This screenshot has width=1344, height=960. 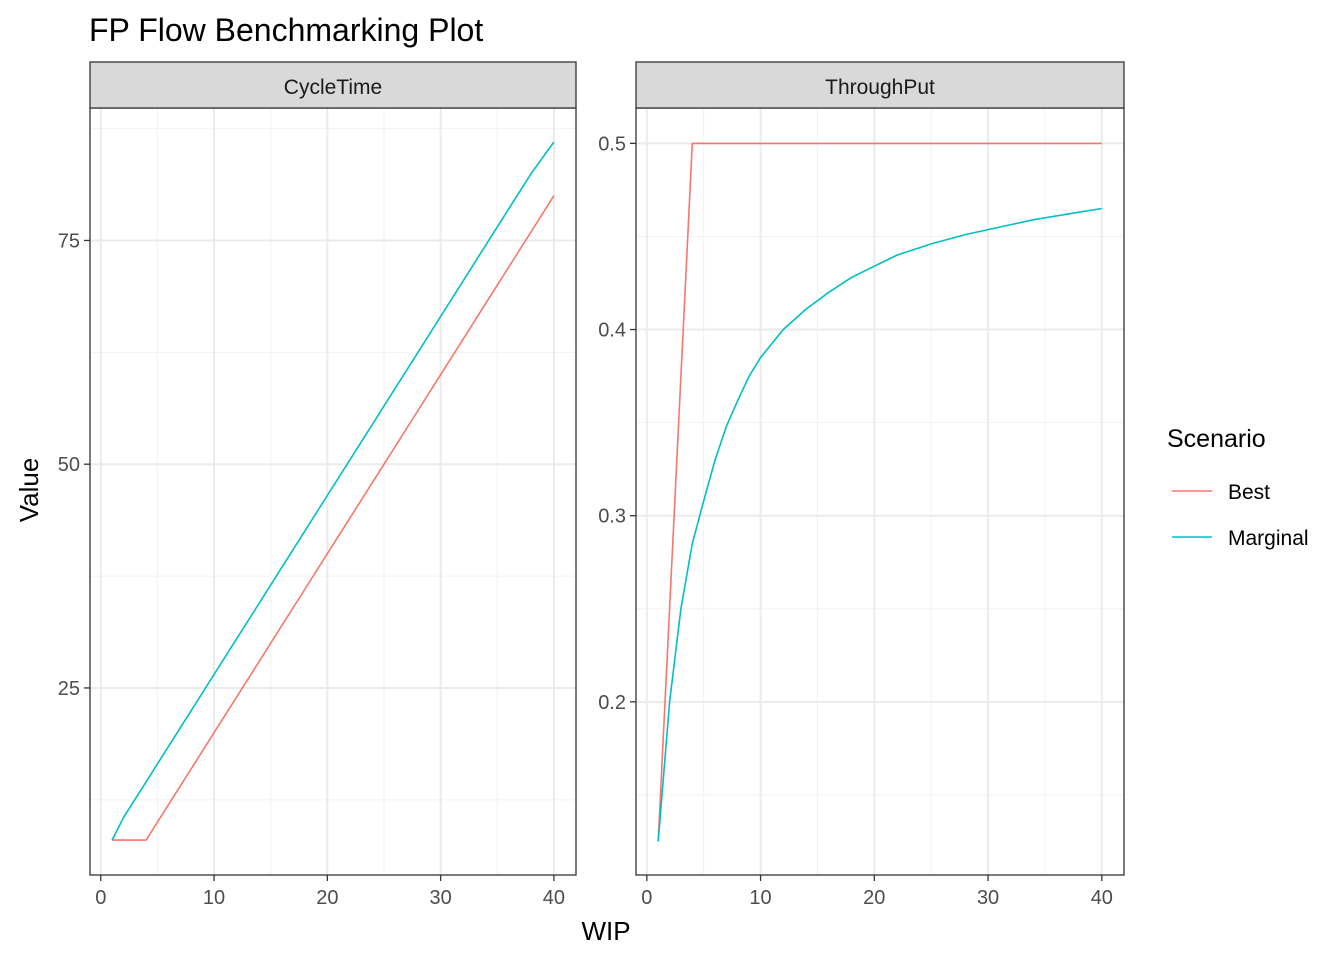 I want to click on y-tick-label: 0.5, so click(x=612, y=144).